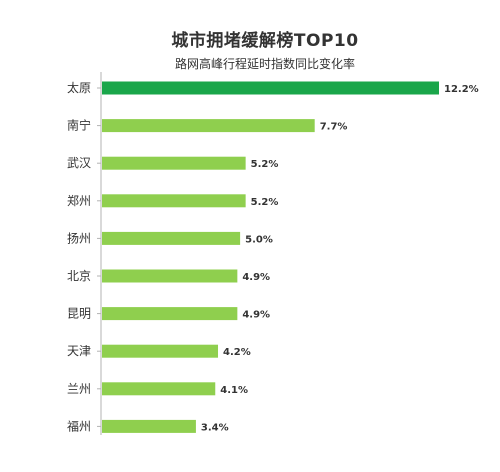 This screenshot has height=472, width=500. I want to click on category-label: 郑州, so click(79, 200).